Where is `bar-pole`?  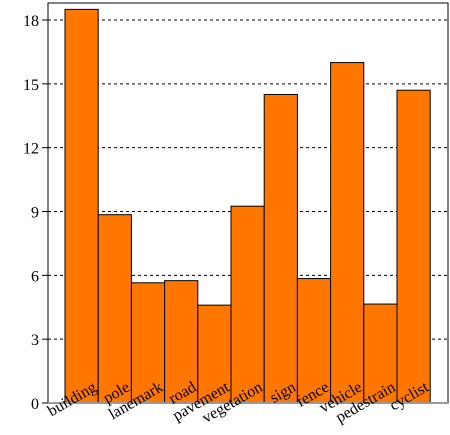
bar-pole is located at coordinates (114, 309).